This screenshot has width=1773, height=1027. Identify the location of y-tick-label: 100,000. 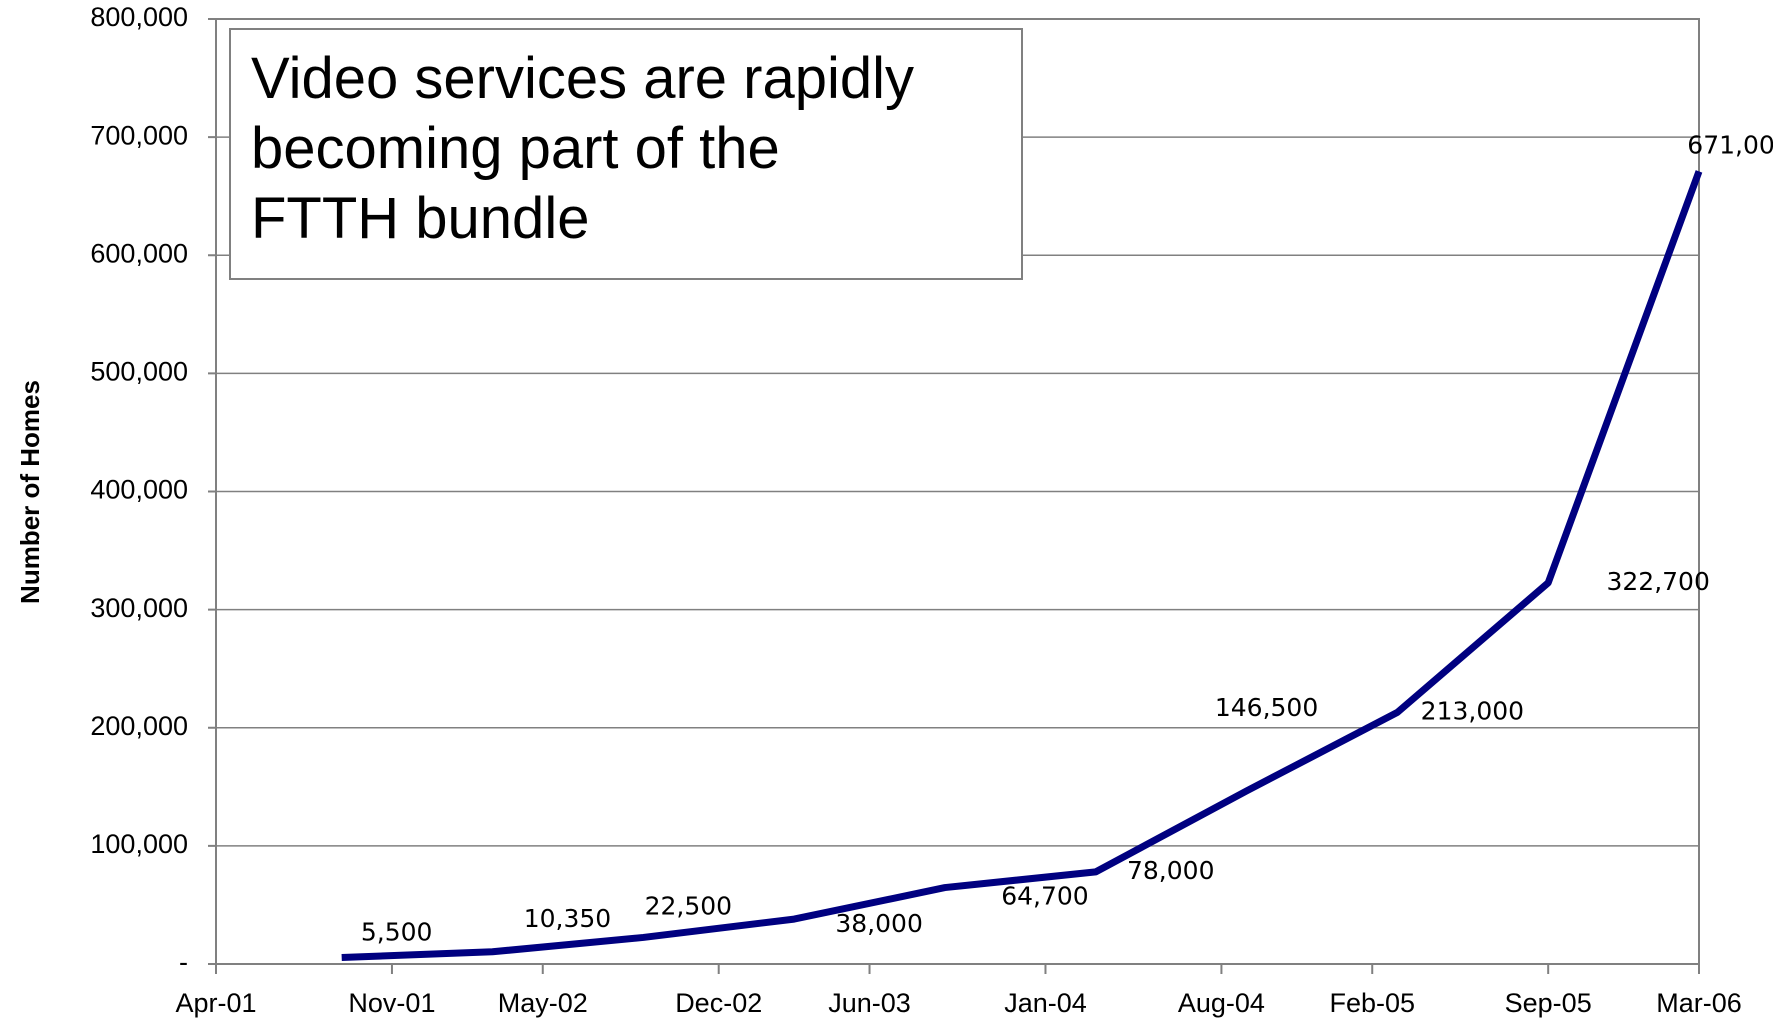
(139, 844).